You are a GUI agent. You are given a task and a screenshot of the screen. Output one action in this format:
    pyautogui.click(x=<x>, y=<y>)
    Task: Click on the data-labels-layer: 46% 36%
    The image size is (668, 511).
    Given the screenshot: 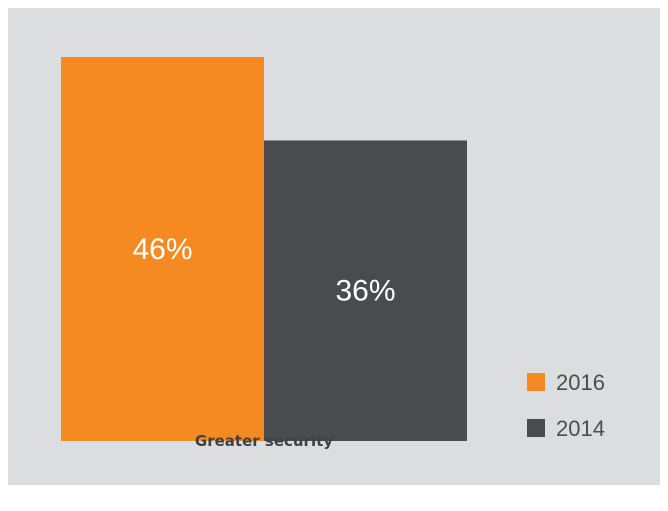 What is the action you would take?
    pyautogui.click(x=263, y=270)
    